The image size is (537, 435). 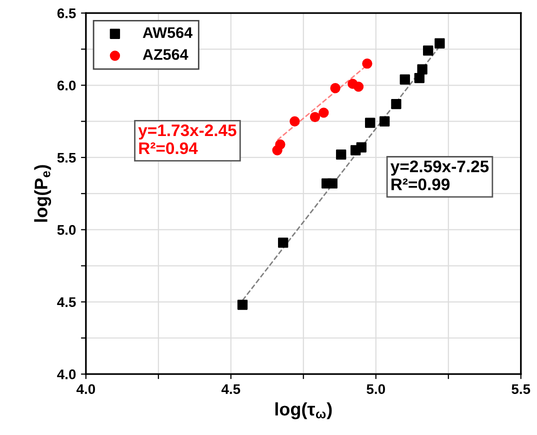 What do you see at coordinates (375, 389) in the screenshot?
I see `x-tick-label: 5.0` at bounding box center [375, 389].